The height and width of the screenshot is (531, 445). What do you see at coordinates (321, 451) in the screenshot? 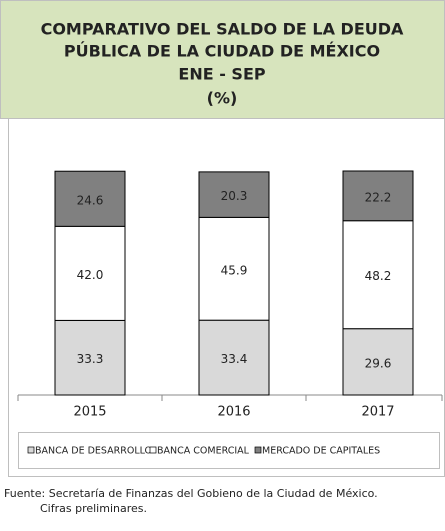
I see `legend-label: MERCADO DE CAPITALES` at bounding box center [321, 451].